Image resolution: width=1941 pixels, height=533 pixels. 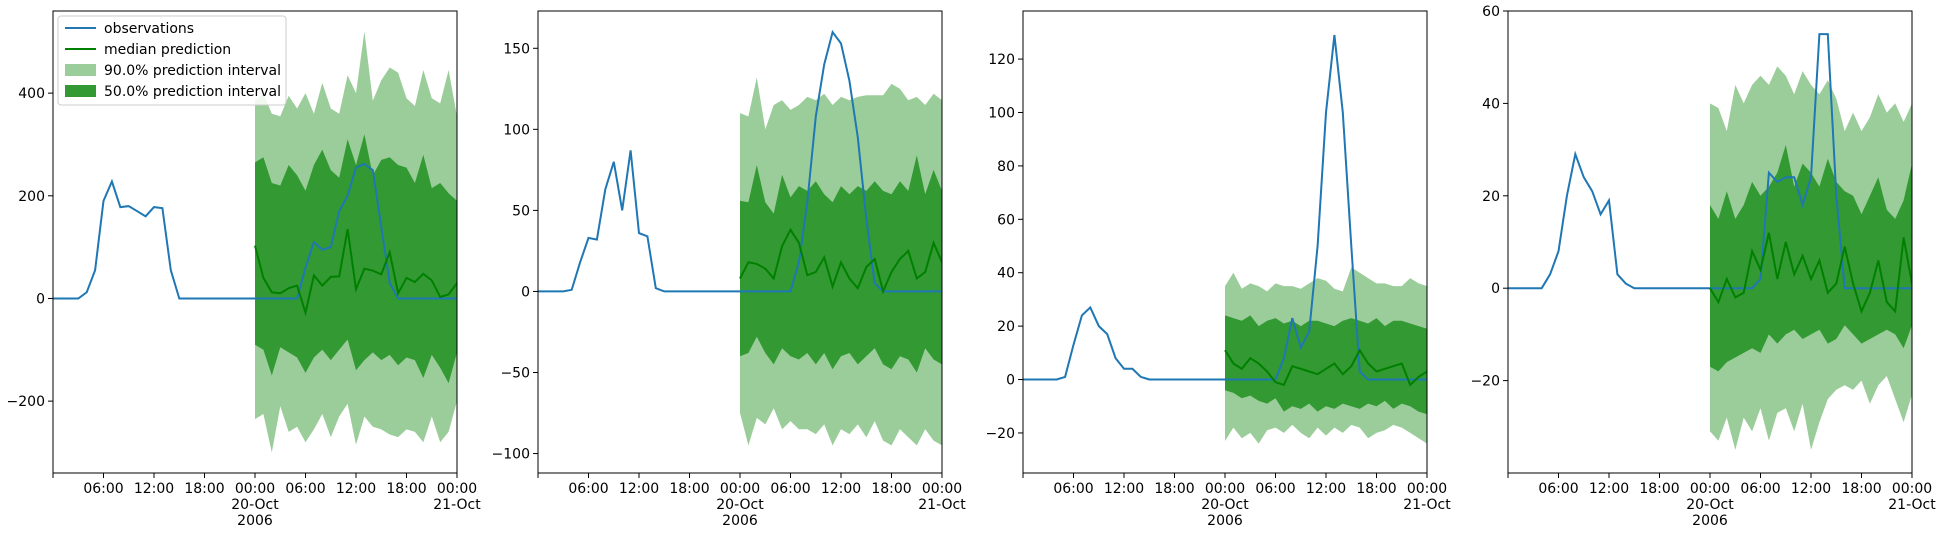 What do you see at coordinates (515, 373) in the screenshot?
I see `y-tick-label: −50` at bounding box center [515, 373].